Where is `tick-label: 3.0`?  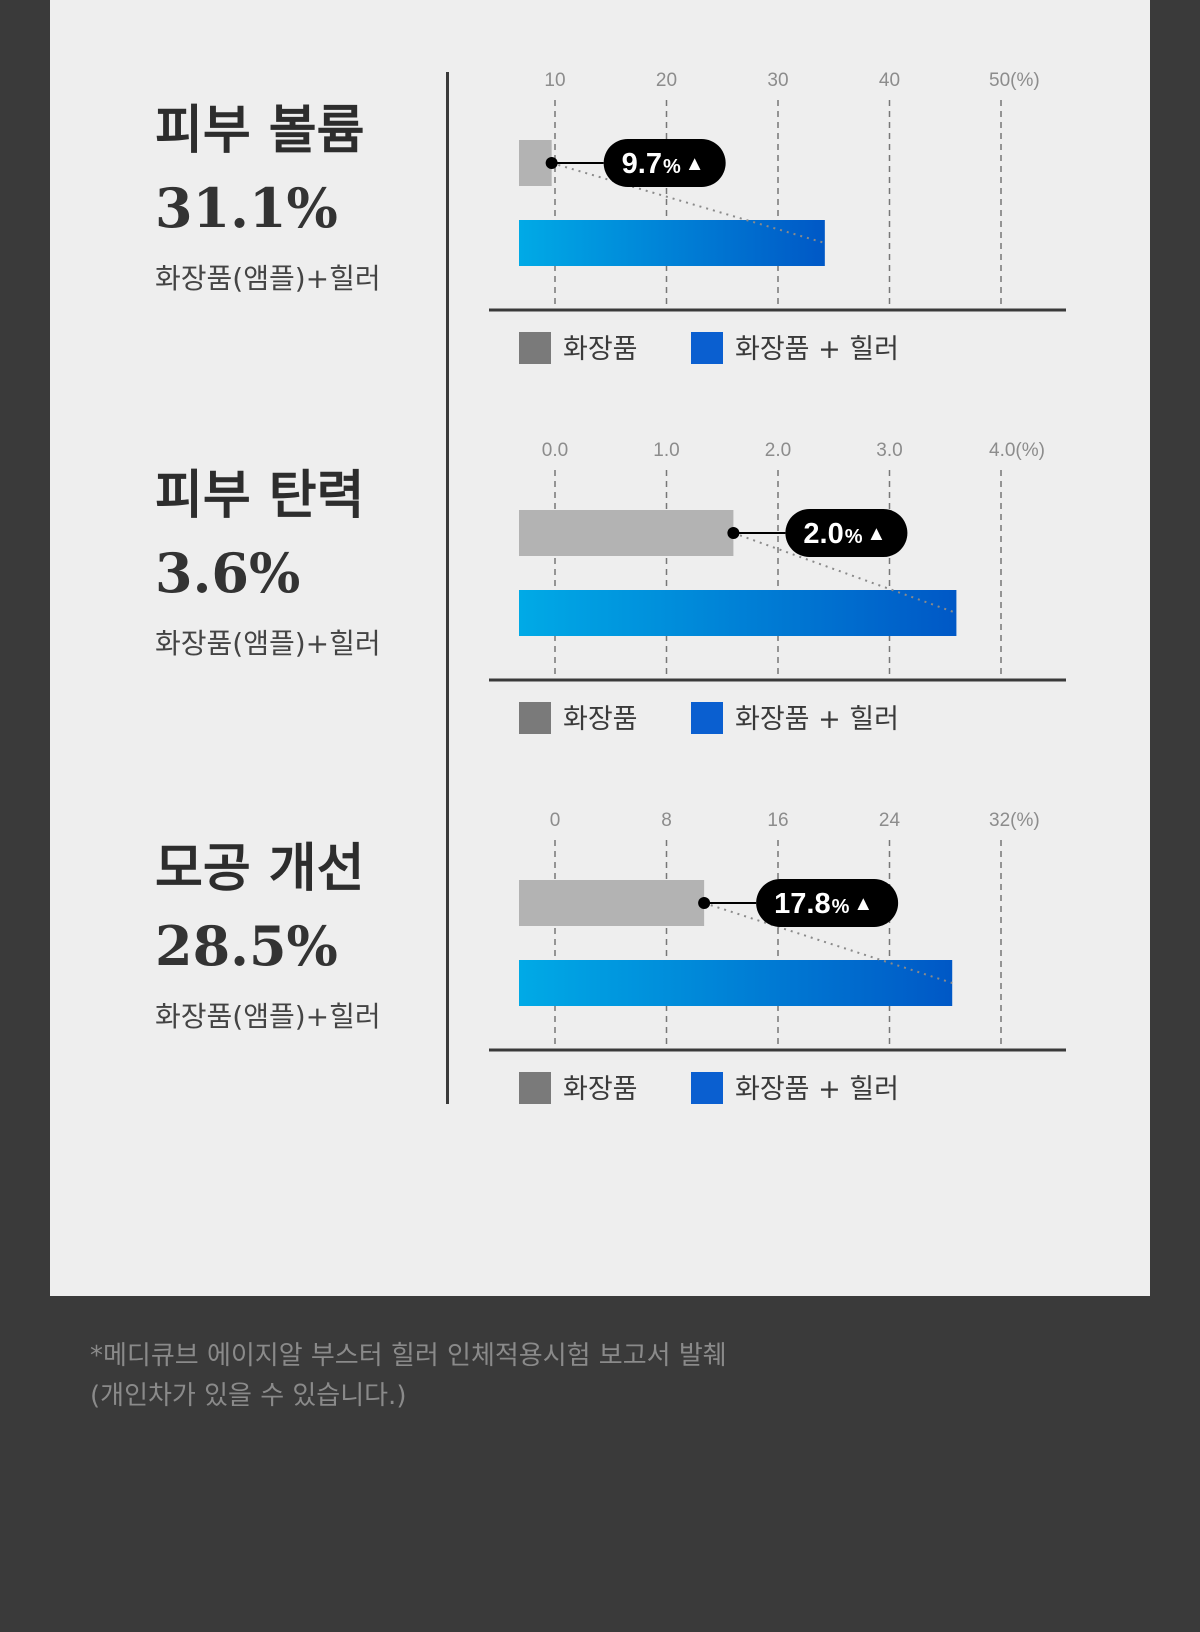 tick-label: 3.0 is located at coordinates (889, 450).